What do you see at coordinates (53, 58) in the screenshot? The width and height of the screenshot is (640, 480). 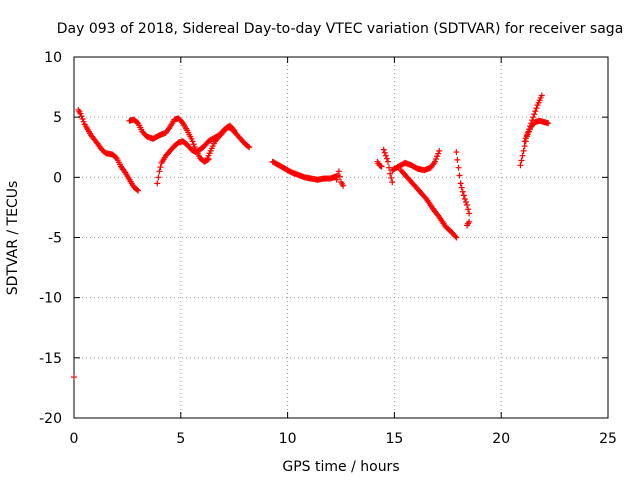 I see `y-tick-label: 10` at bounding box center [53, 58].